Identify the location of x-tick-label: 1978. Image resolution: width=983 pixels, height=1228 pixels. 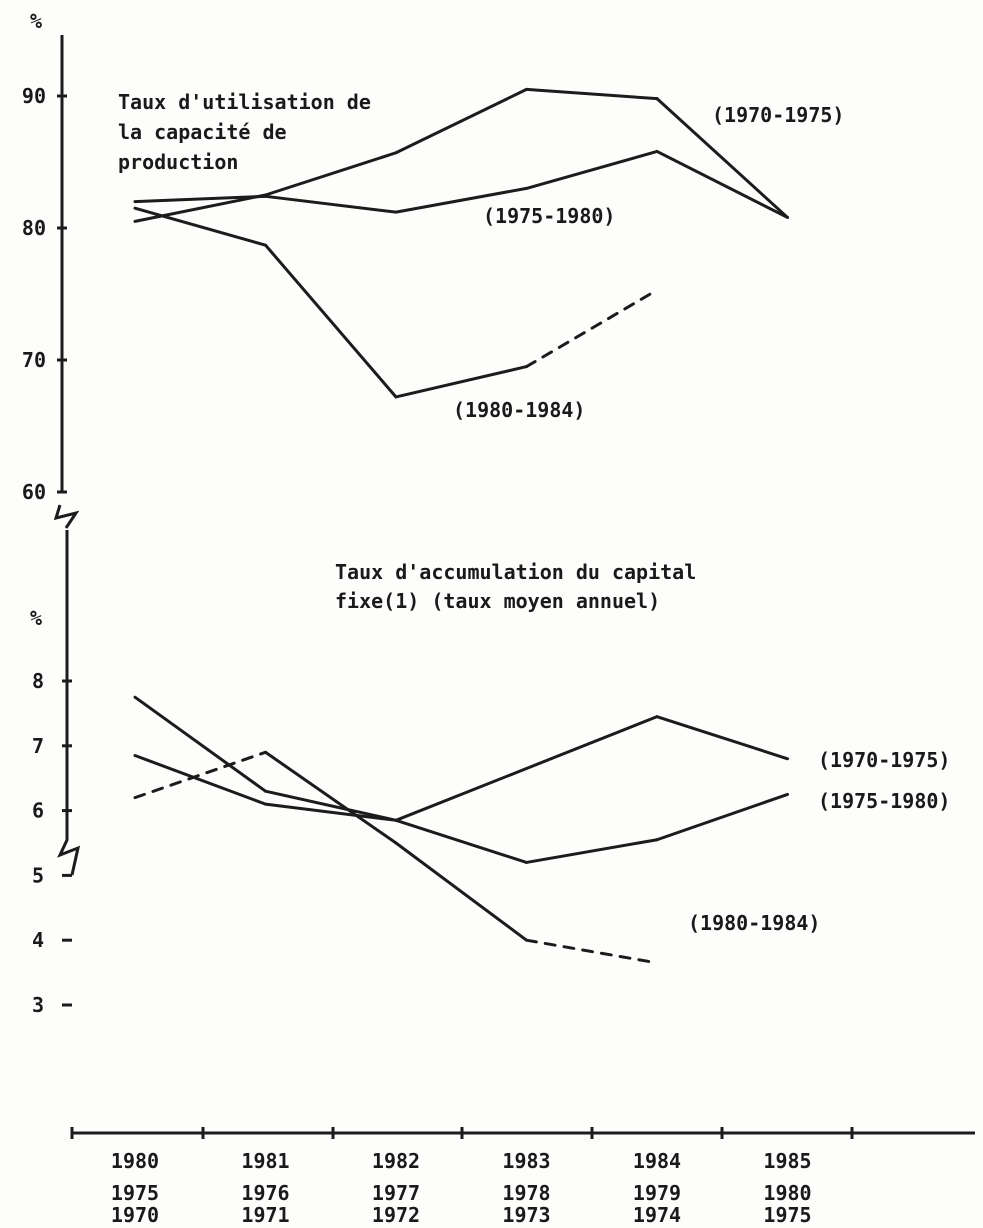
(526, 1193).